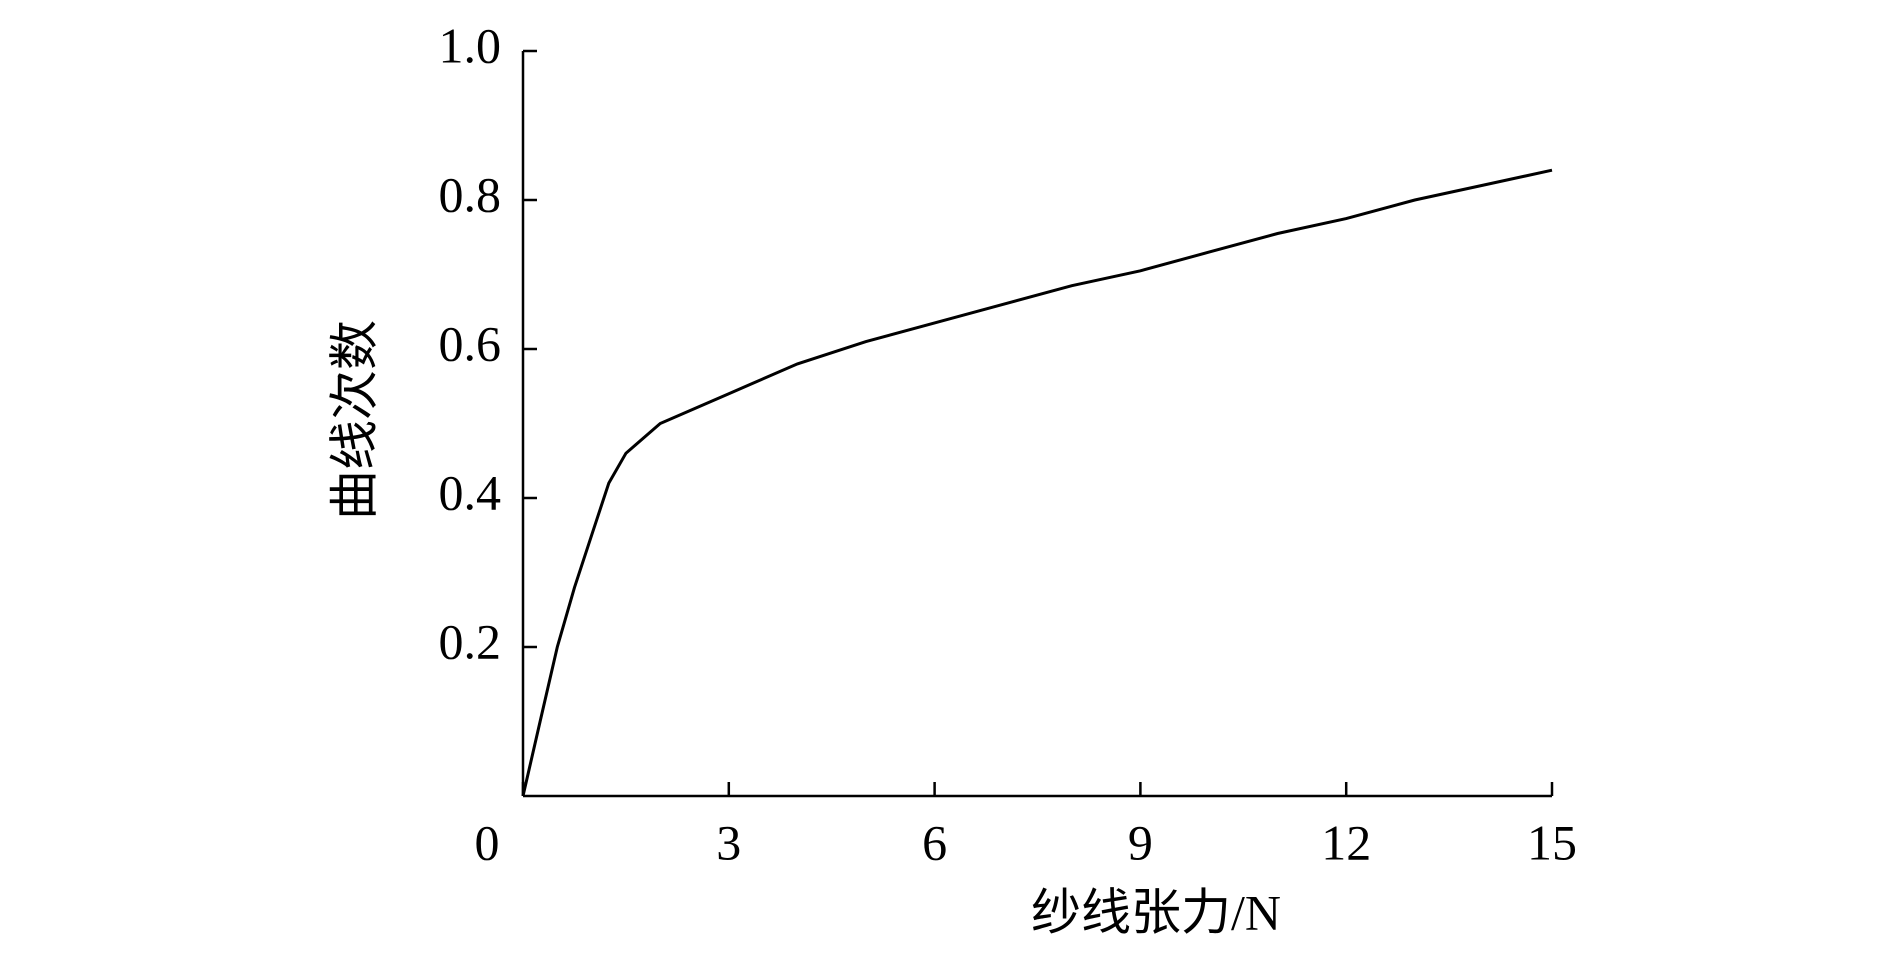  I want to click on x-tick-label: 15, so click(1552, 842).